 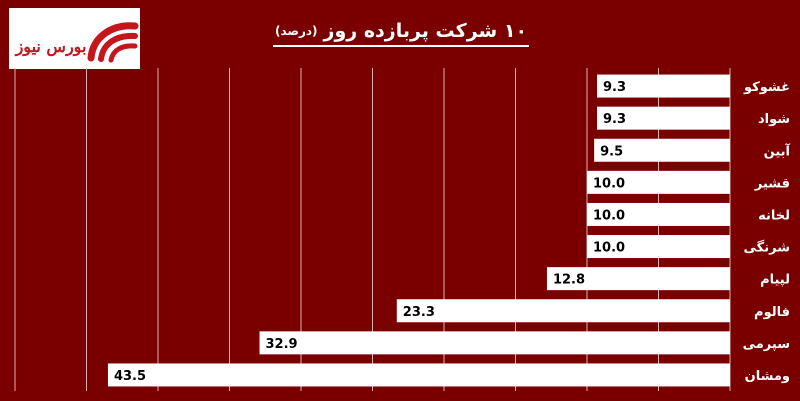 I want to click on category-label: شواد, so click(x=774, y=119).